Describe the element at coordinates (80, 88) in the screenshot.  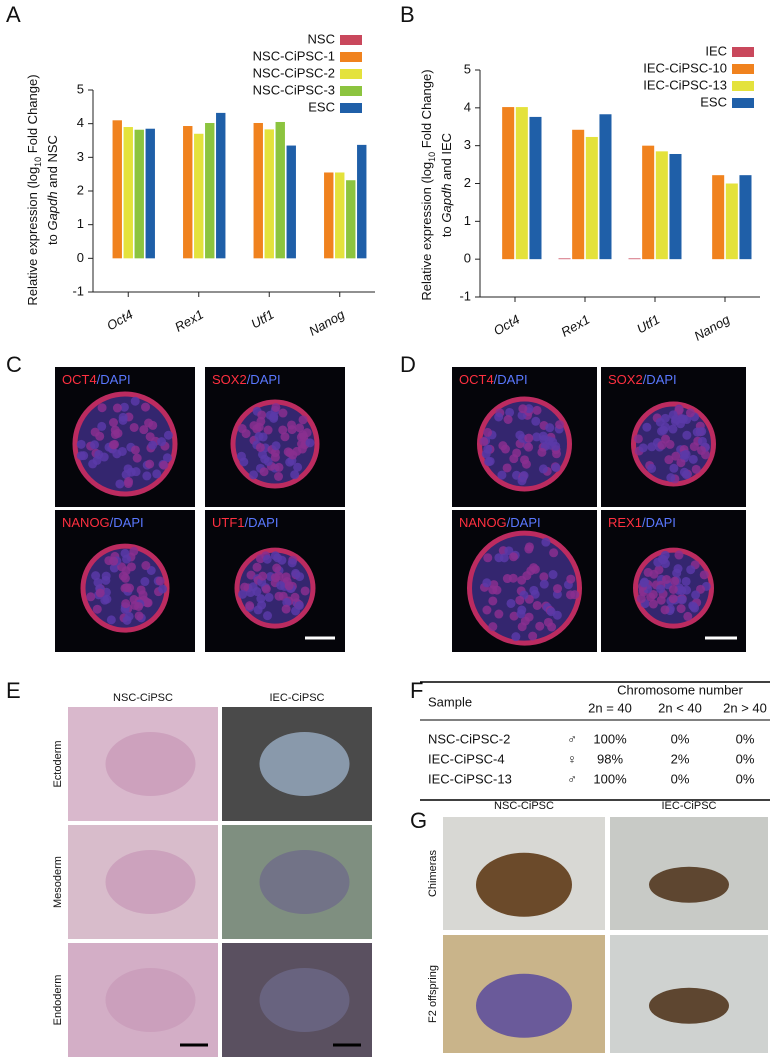
I see `y-tick-label: 5` at that location.